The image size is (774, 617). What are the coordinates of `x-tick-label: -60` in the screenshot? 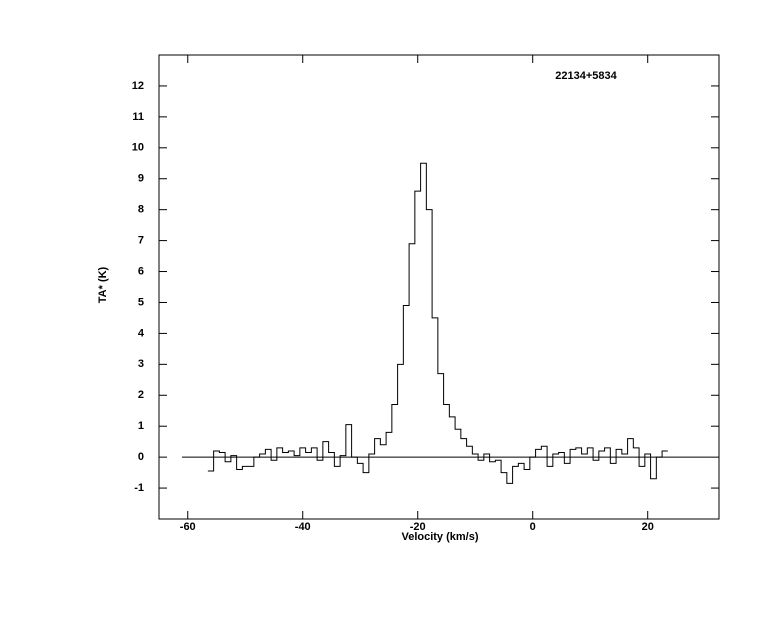 It's located at (188, 527).